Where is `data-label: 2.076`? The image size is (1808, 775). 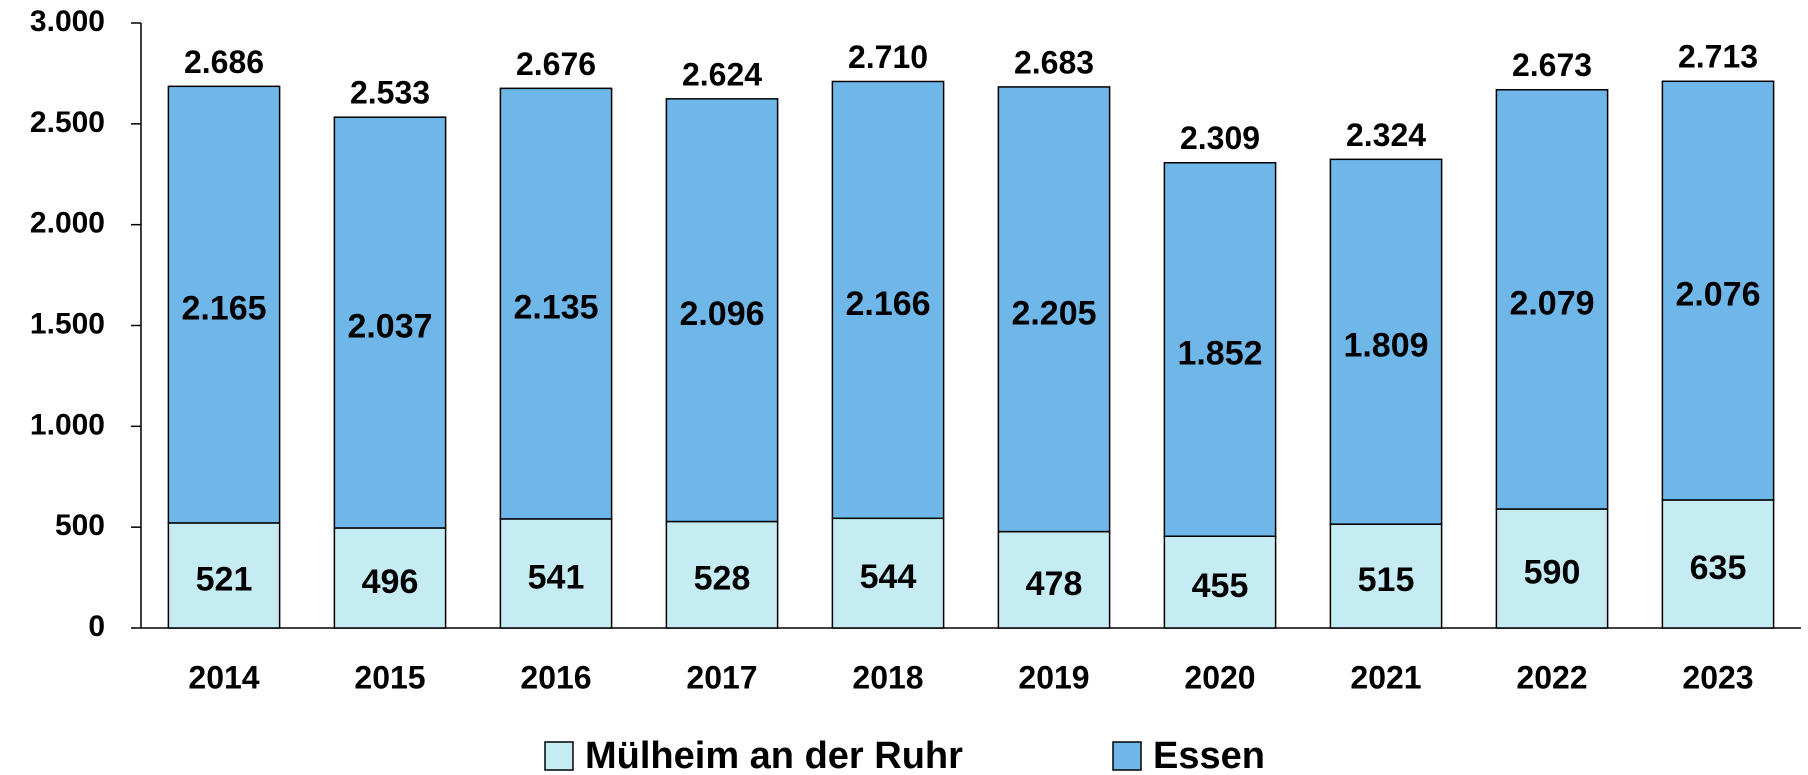 data-label: 2.076 is located at coordinates (1717, 295).